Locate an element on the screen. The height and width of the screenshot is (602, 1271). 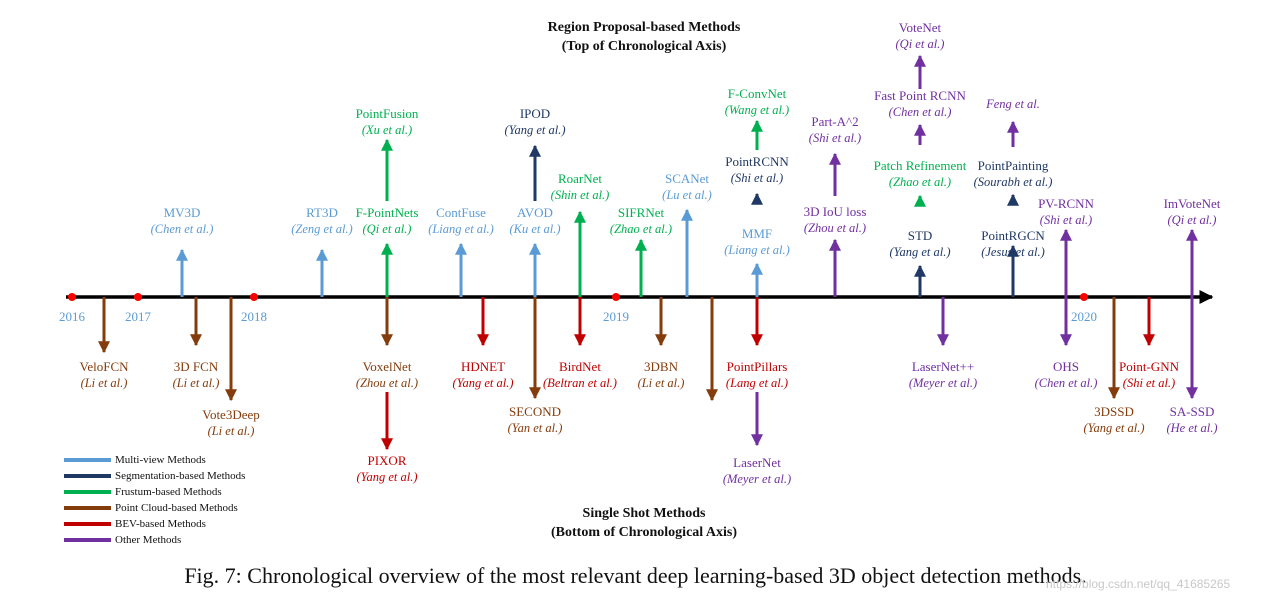
legend-label: BEV-based Methods is located at coordinates (160, 524).